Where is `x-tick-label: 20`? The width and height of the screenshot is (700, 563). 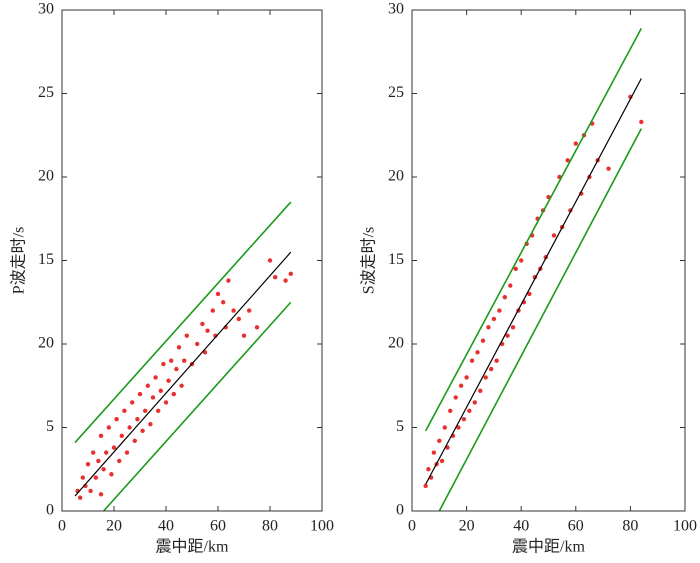
x-tick-label: 20 is located at coordinates (467, 526).